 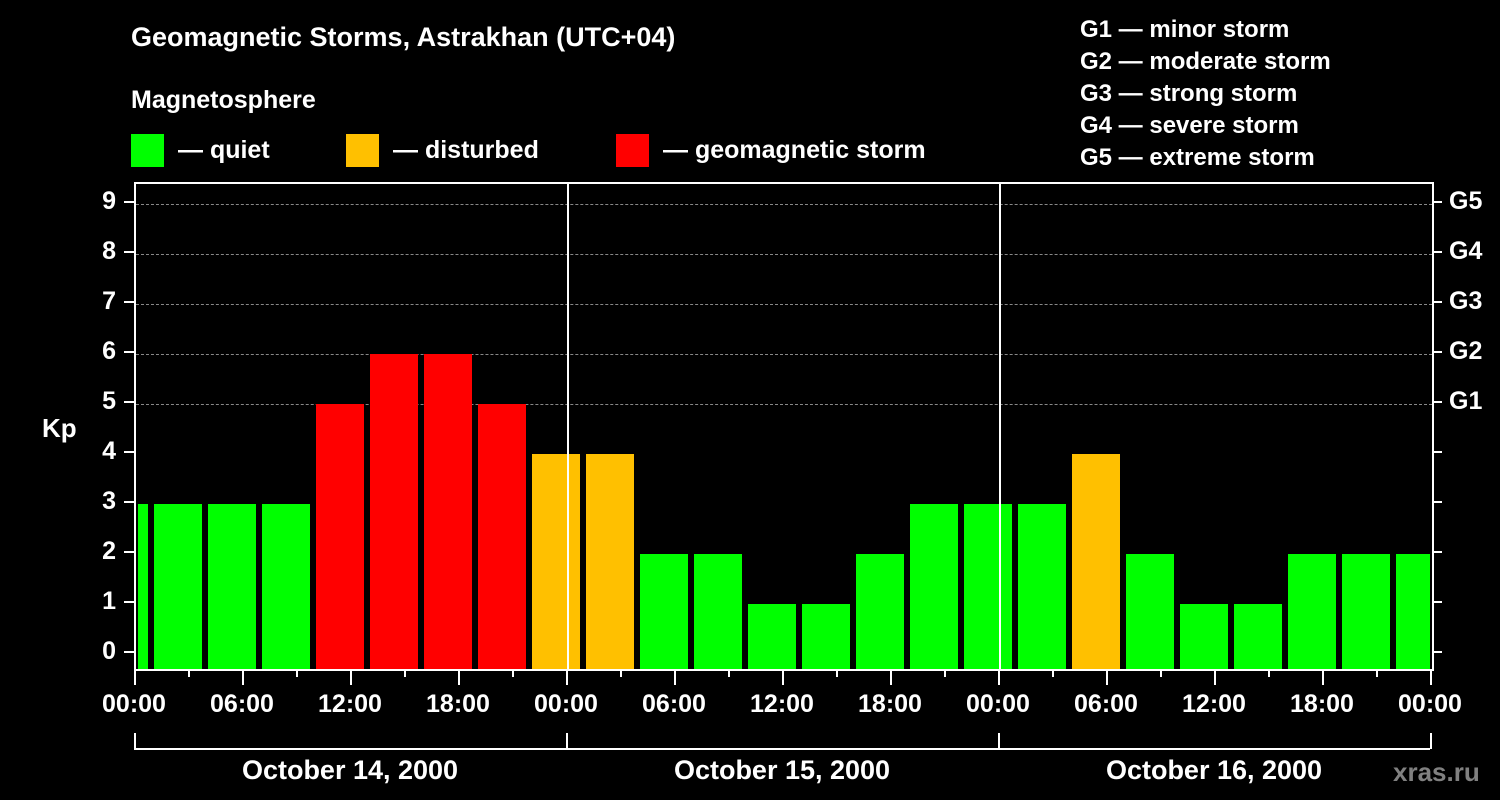 What do you see at coordinates (109, 601) in the screenshot?
I see `y-tick-label: 1` at bounding box center [109, 601].